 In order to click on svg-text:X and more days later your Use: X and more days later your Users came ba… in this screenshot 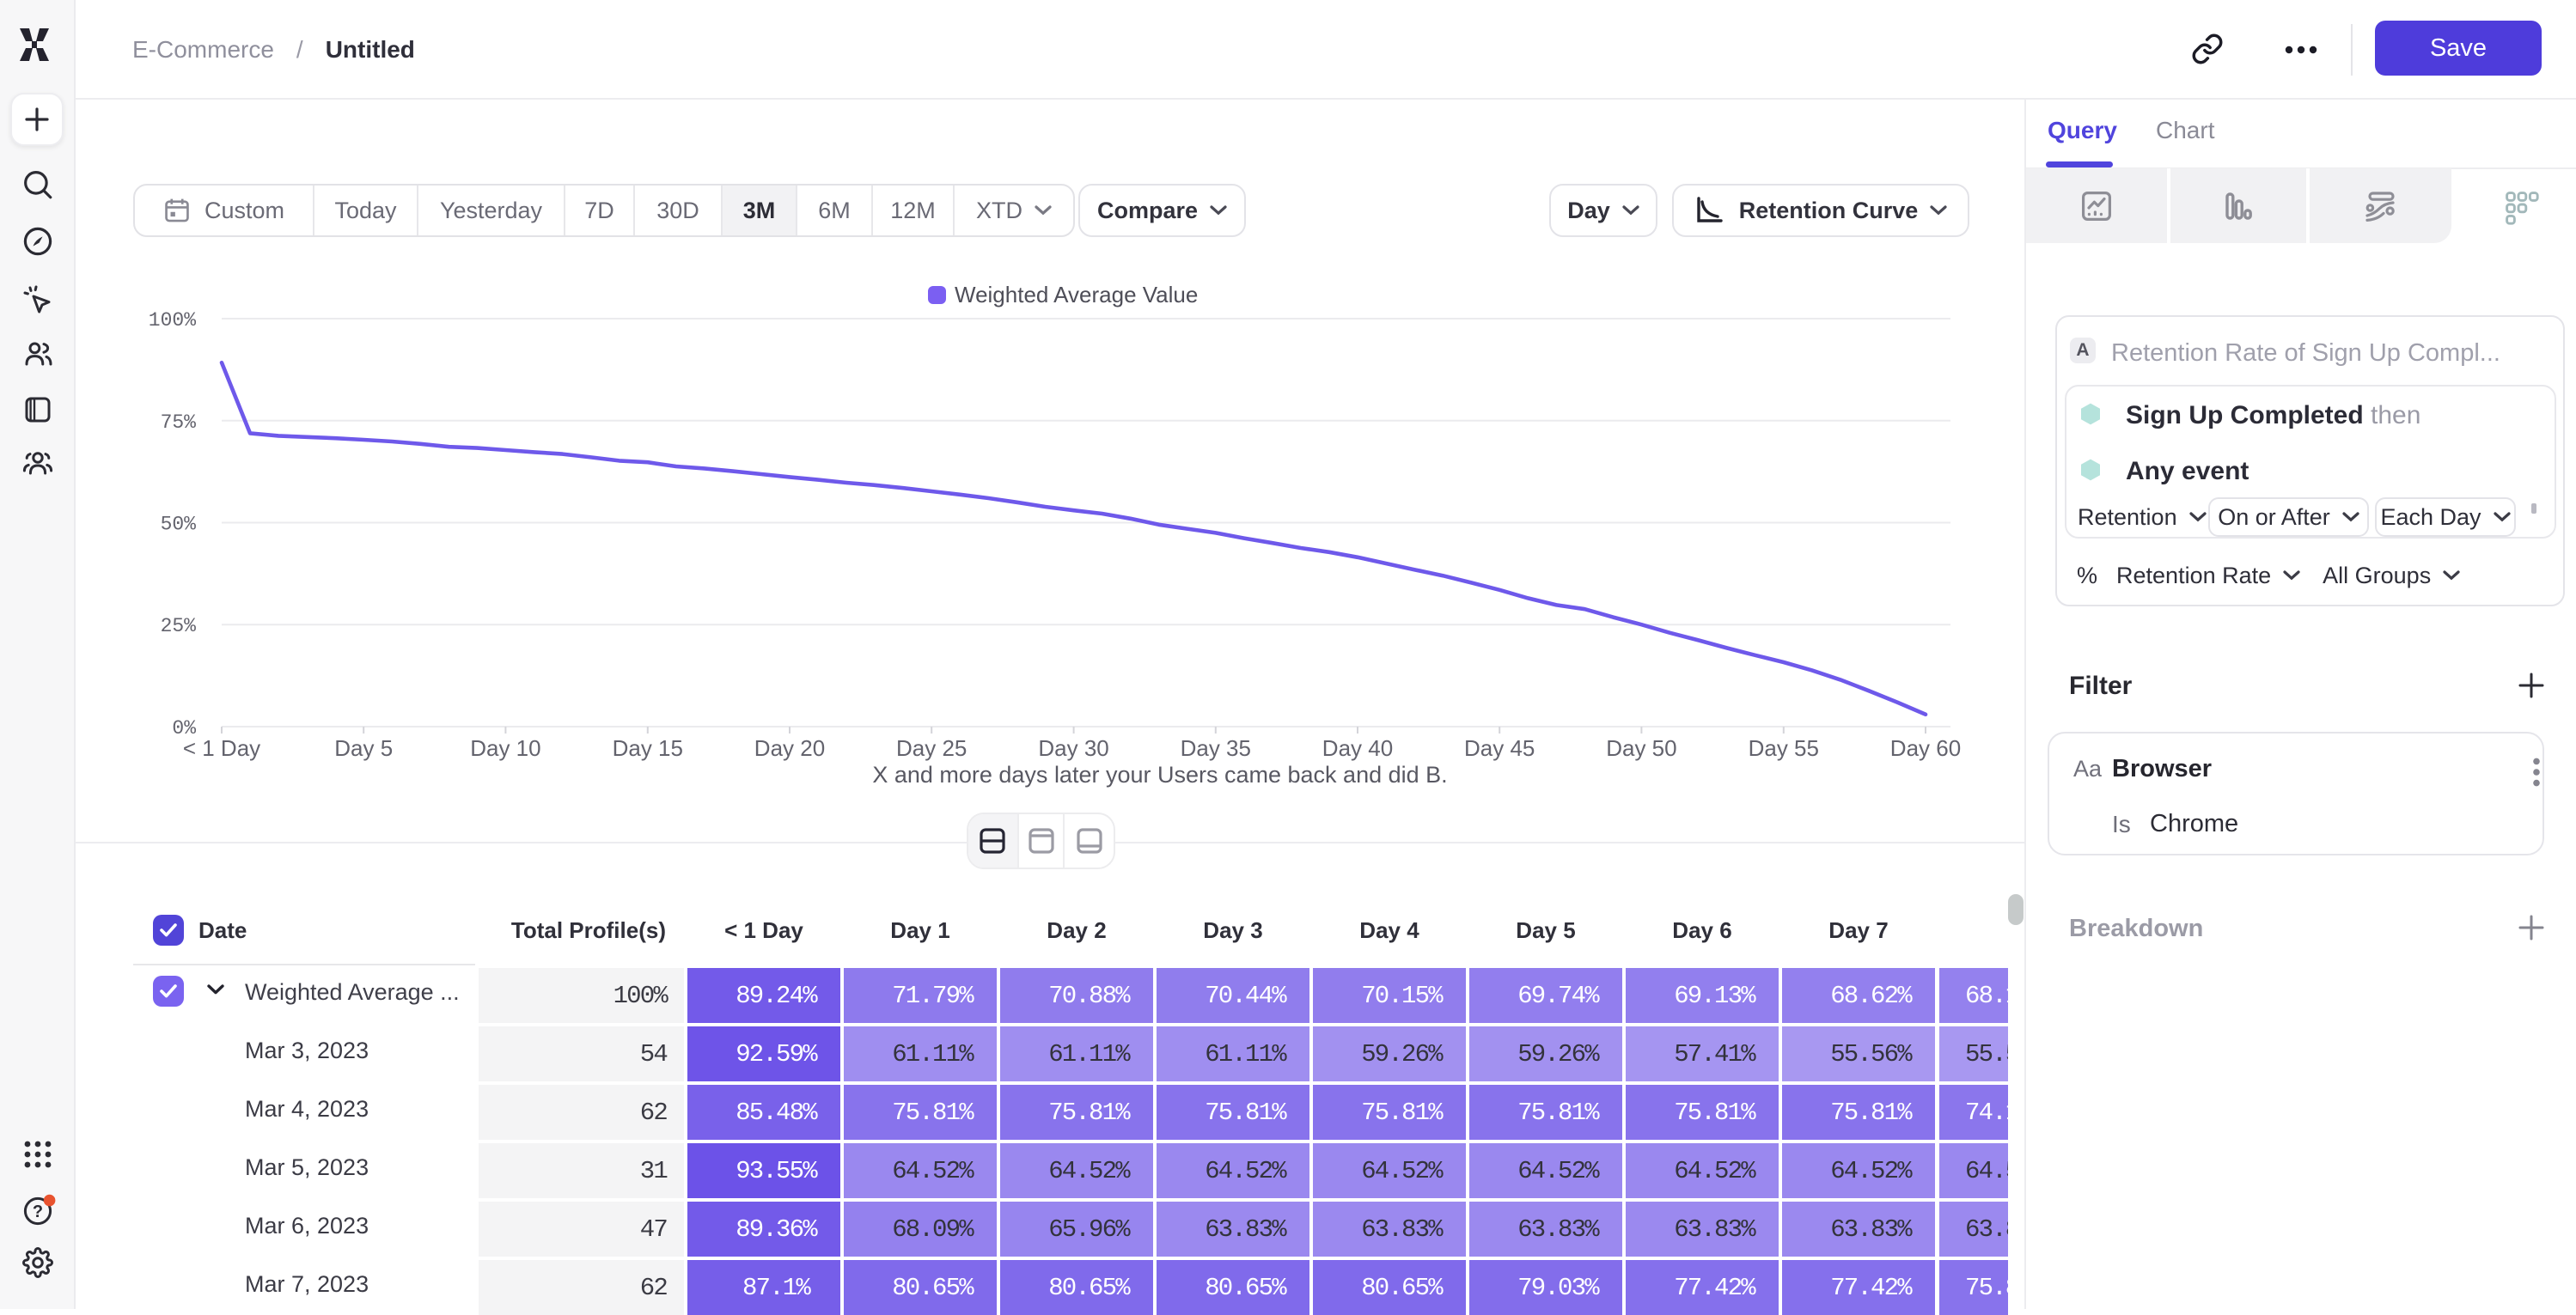, I will do `click(1159, 775)`.